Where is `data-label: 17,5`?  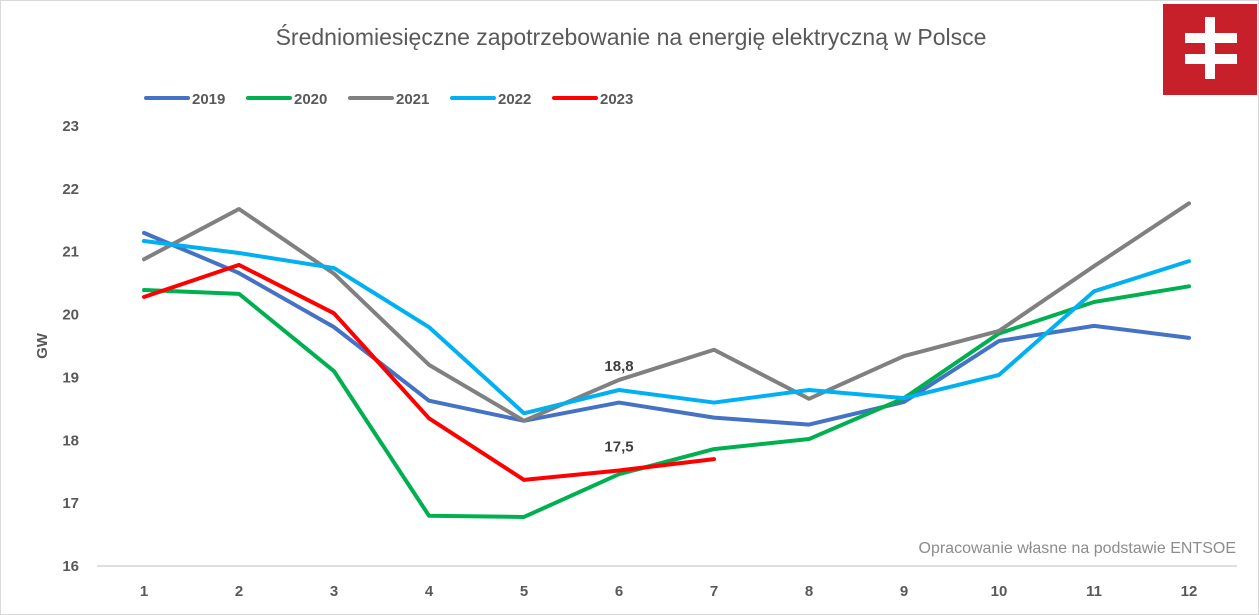
data-label: 17,5 is located at coordinates (618, 447).